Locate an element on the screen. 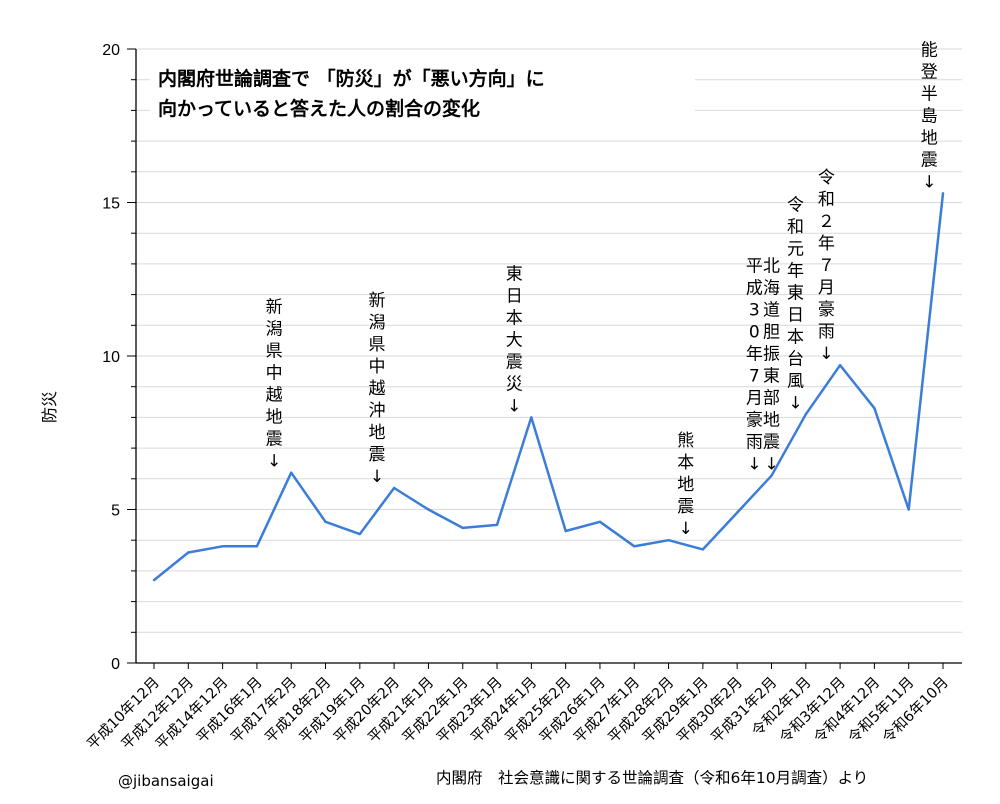 The height and width of the screenshot is (804, 1000). credit-text: @jibansaigai is located at coordinates (166, 781).